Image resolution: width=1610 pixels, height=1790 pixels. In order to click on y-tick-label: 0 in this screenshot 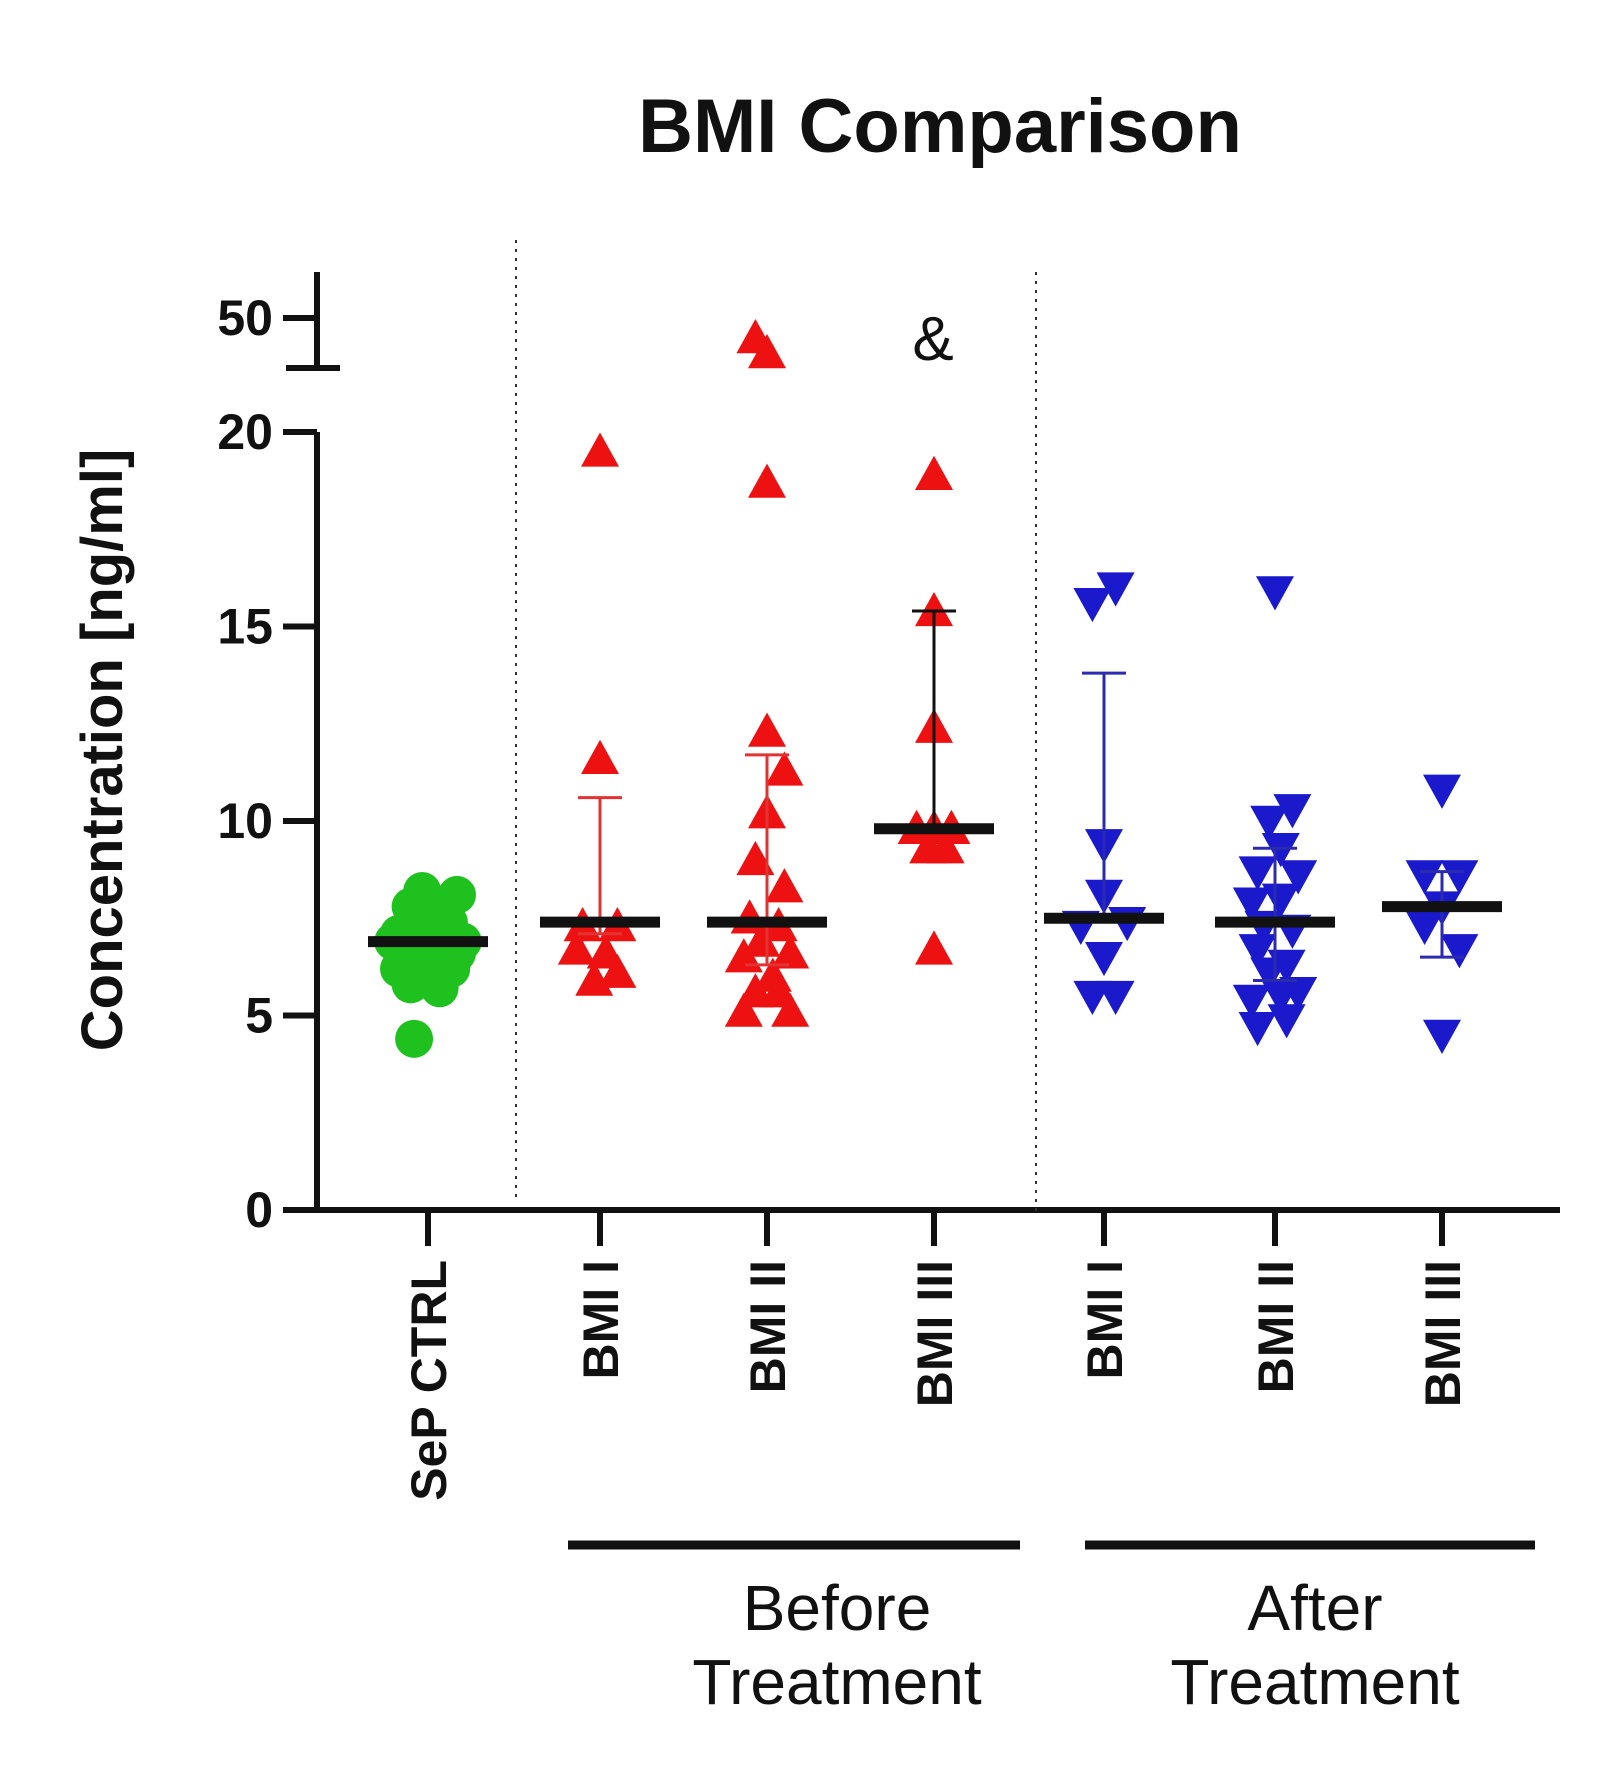, I will do `click(259, 1210)`.